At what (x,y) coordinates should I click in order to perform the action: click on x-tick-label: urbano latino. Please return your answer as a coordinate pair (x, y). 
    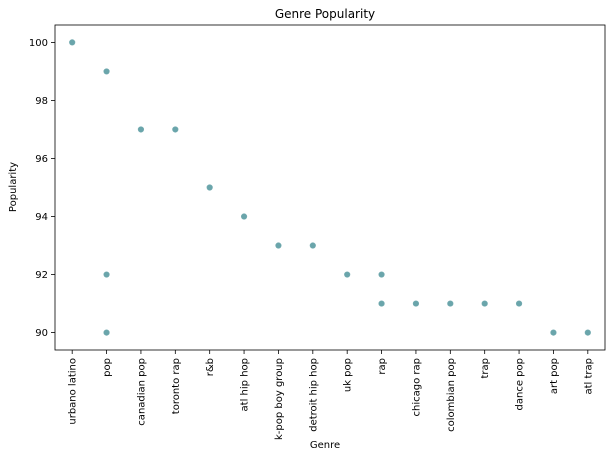
    Looking at the image, I should click on (73, 391).